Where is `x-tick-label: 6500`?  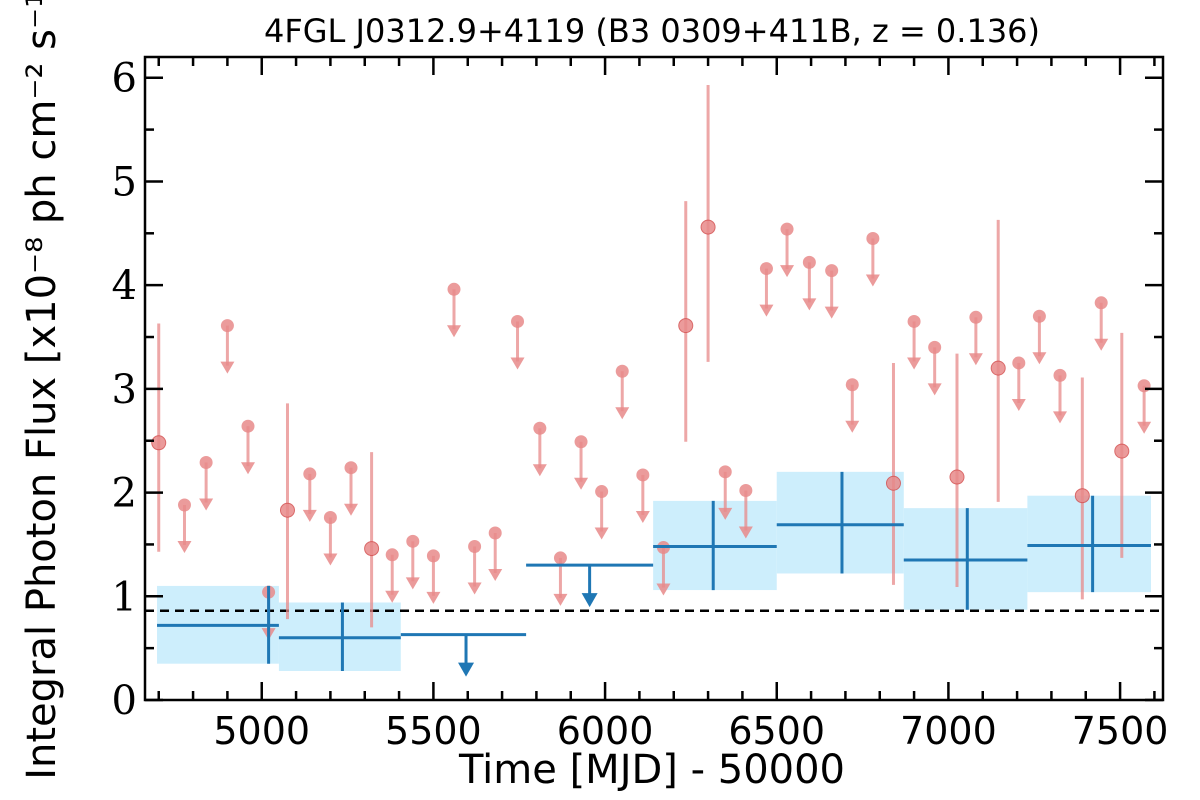 x-tick-label: 6500 is located at coordinates (776, 731).